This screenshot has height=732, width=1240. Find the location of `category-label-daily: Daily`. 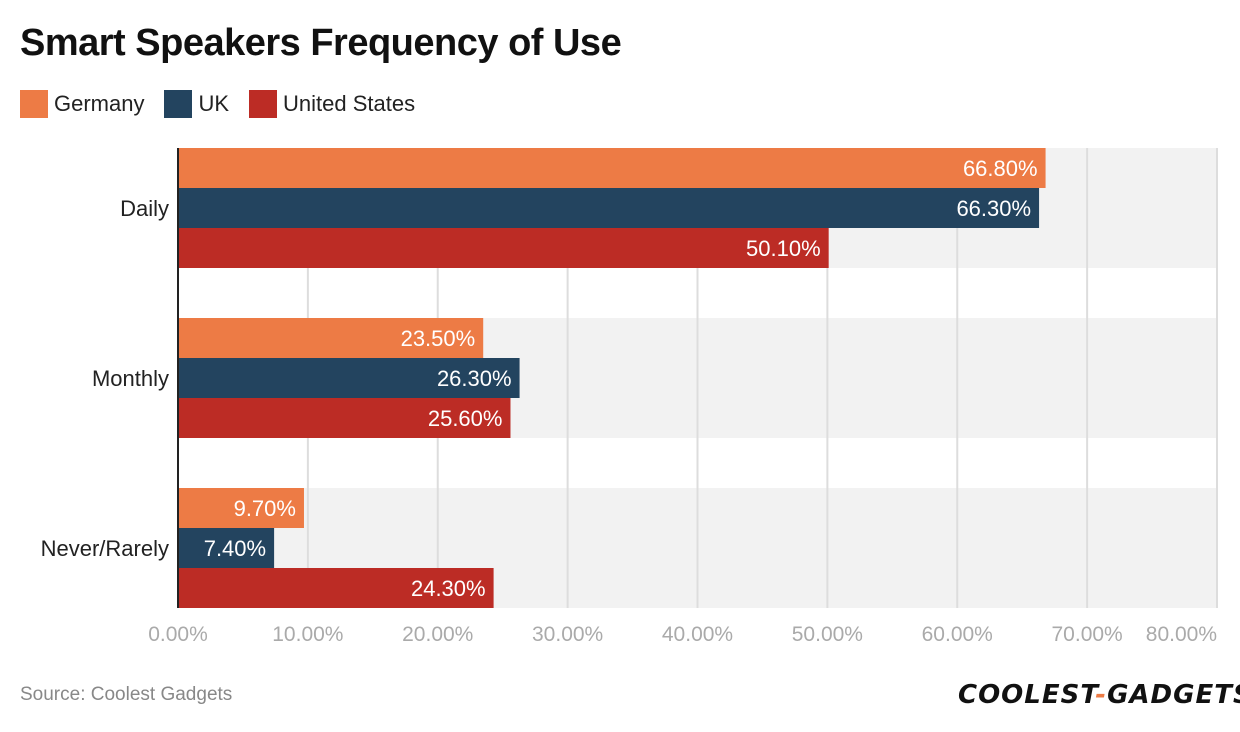

category-label-daily: Daily is located at coordinates (144, 208).